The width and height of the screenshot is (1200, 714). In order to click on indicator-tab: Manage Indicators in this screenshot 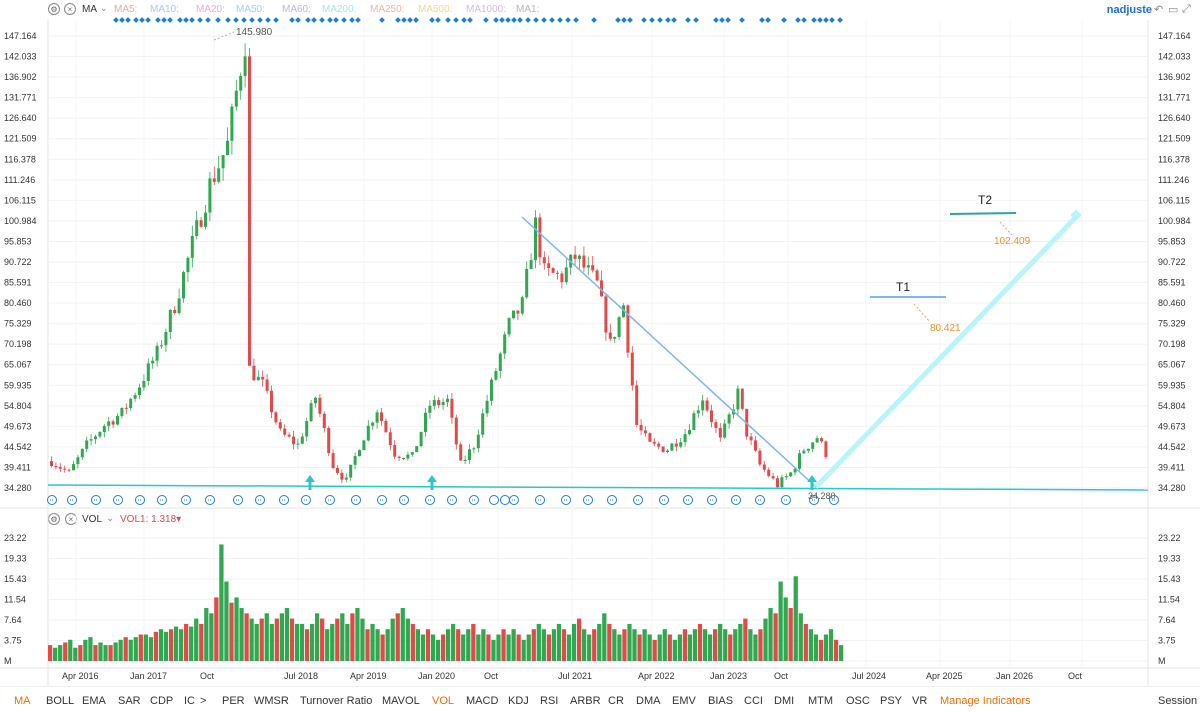, I will do `click(985, 701)`.